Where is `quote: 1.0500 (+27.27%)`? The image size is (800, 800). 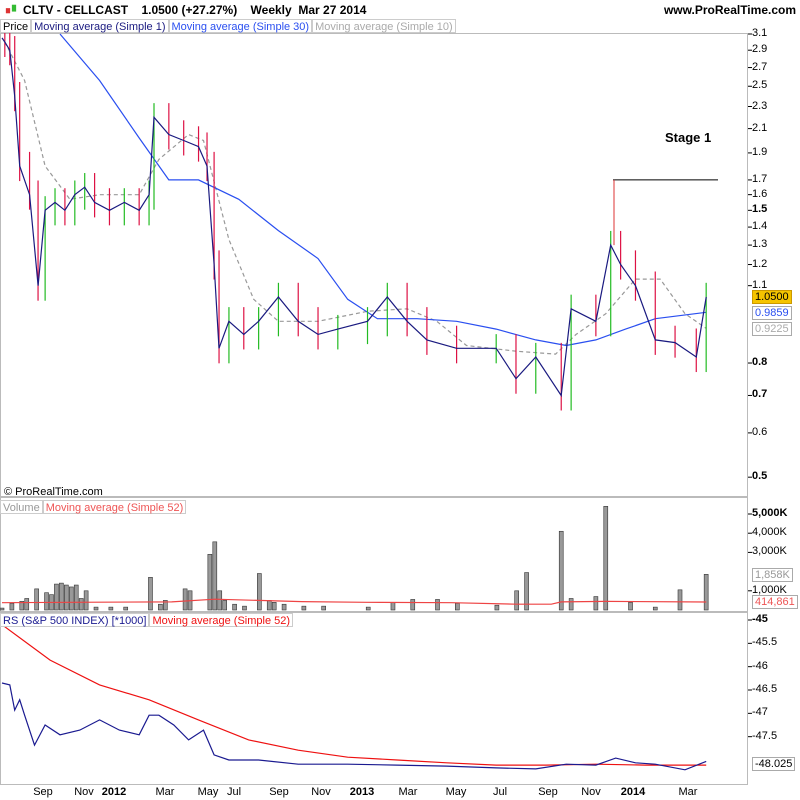
quote: 1.0500 (+27.27%) is located at coordinates (189, 10).